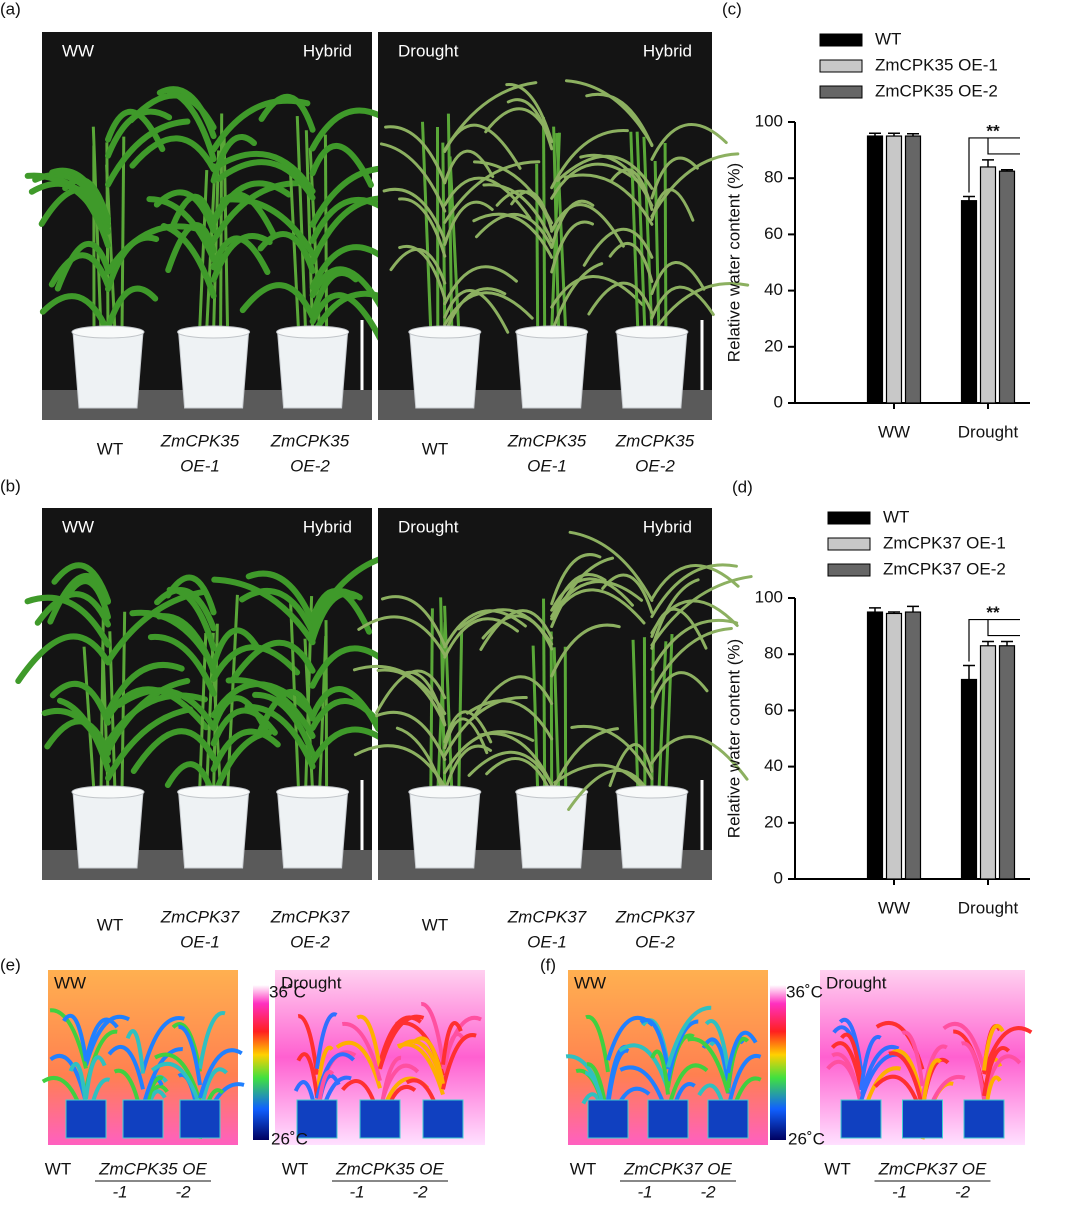 Image resolution: width=1077 pixels, height=1205 pixels. I want to click on panel-label: (a), so click(10, 9).